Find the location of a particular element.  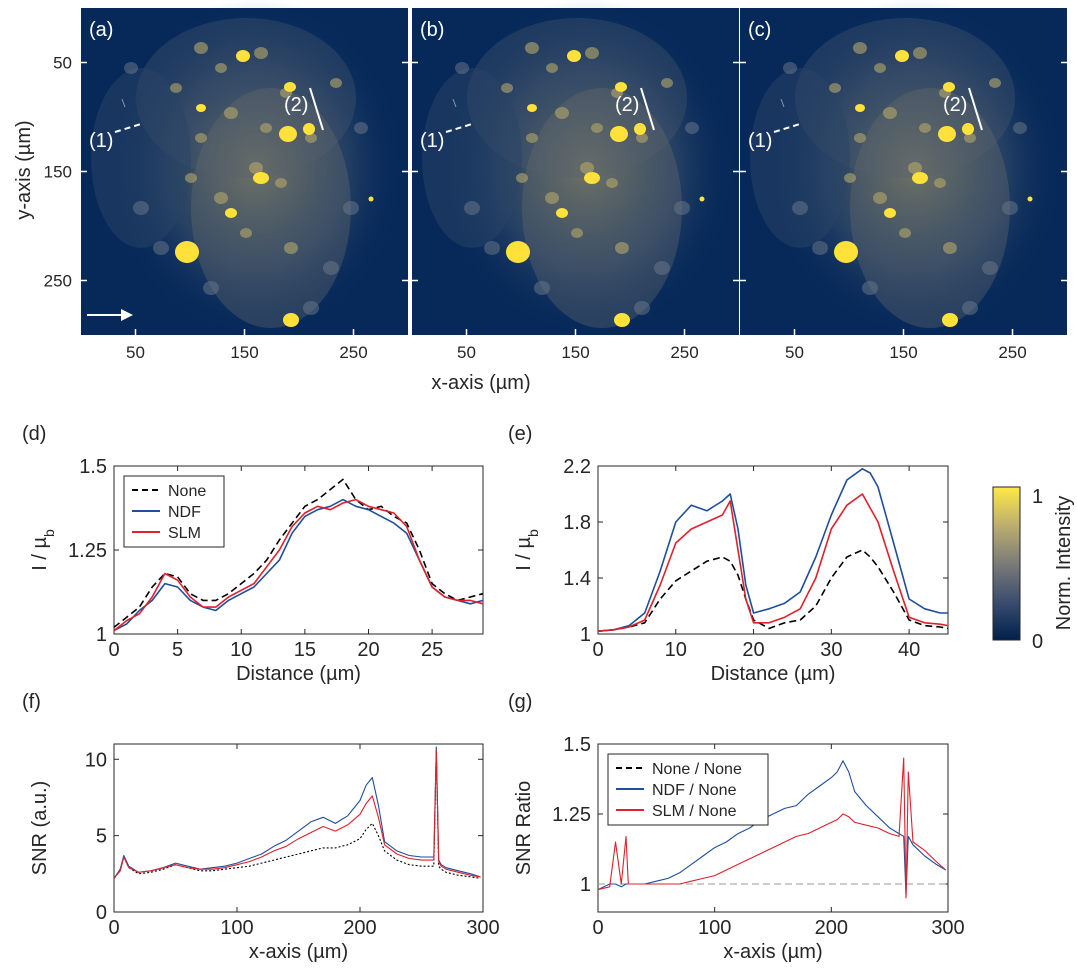

legend: None / None NDF / None SLM / None is located at coordinates (688, 789).